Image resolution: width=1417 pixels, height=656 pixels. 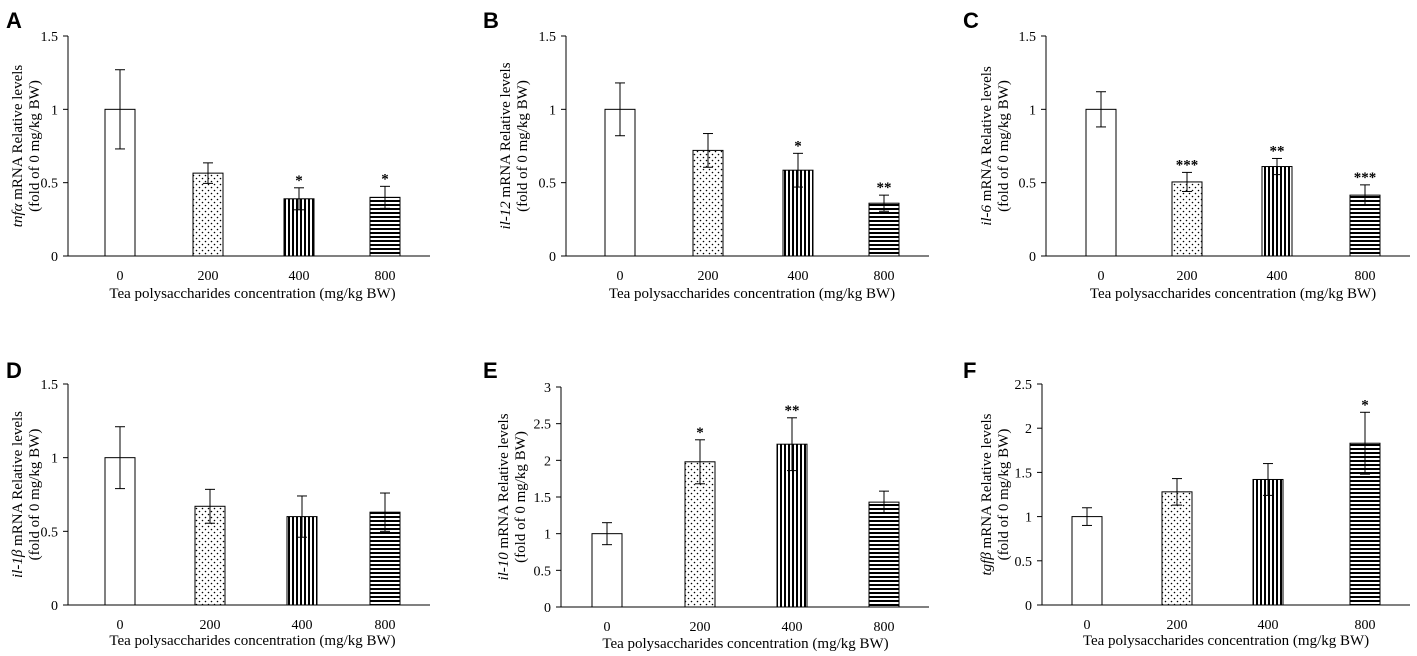 I want to click on y-axis-gene-name: il-1β, so click(x=18, y=563).